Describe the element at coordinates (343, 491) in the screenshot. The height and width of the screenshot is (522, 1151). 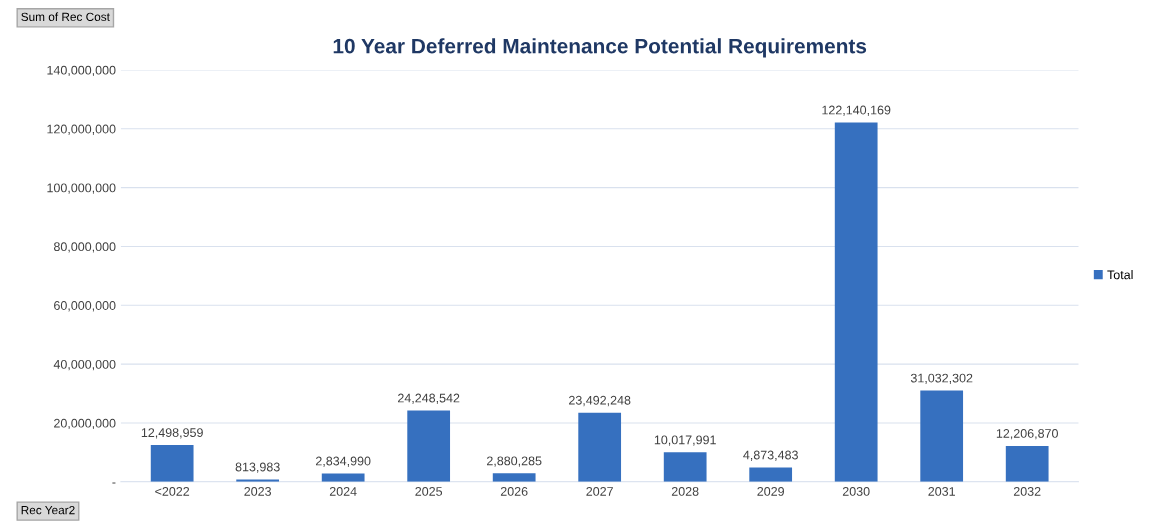
I see `x-tick-label: 2024` at that location.